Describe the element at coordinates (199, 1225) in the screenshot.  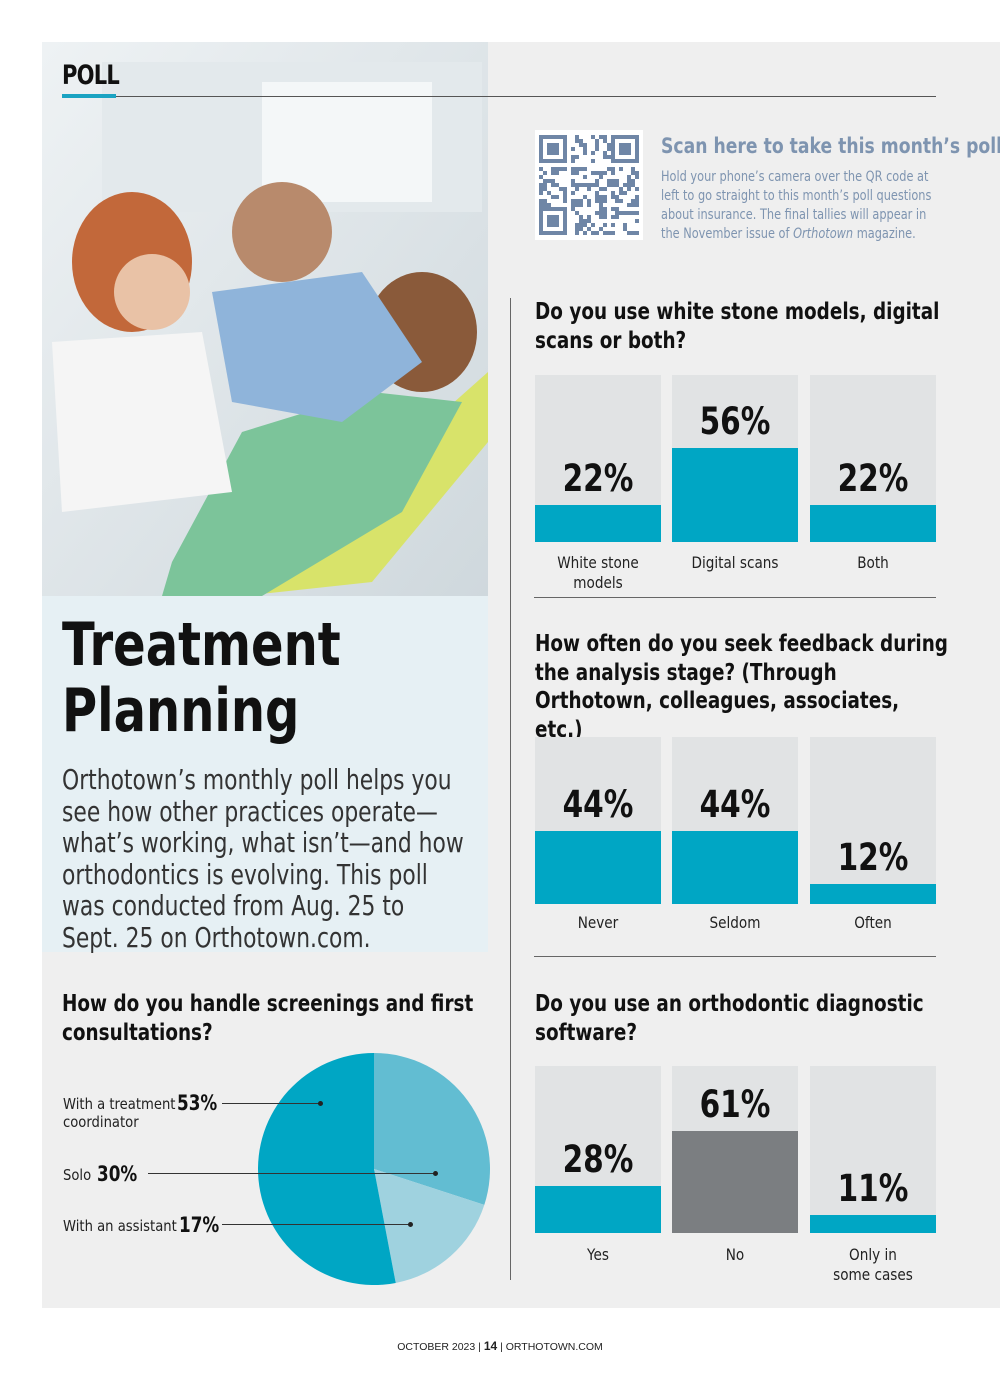
I see `pie-value-assistant: 17%` at that location.